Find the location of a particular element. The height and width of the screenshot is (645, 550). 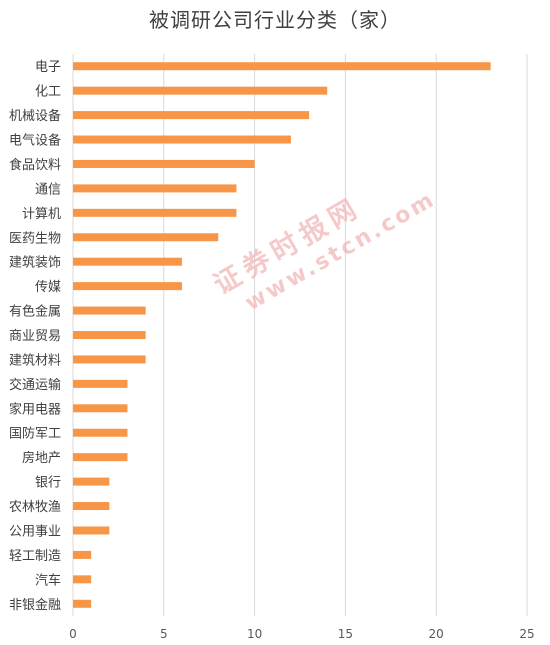

x-tick-labels: 0 5 10 15 20 25 is located at coordinates (301, 634).